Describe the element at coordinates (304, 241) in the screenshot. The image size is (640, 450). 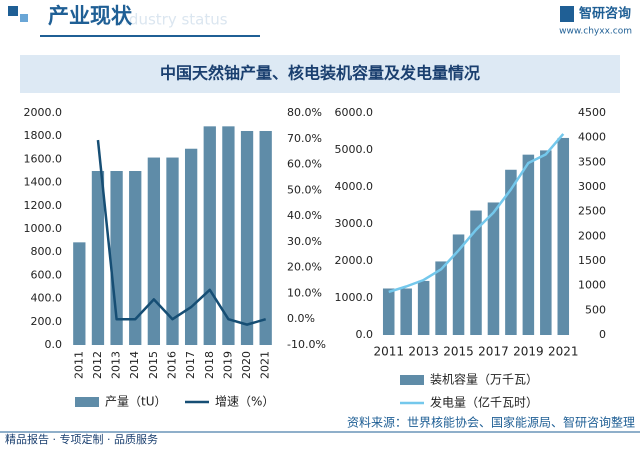
I see `y2-tick-label: 30.0%` at that location.